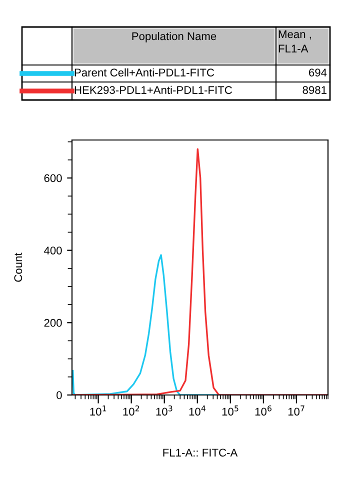 This screenshot has width=347, height=478. I want to click on x-tick-label: 10$^{3}$, so click(164, 410).